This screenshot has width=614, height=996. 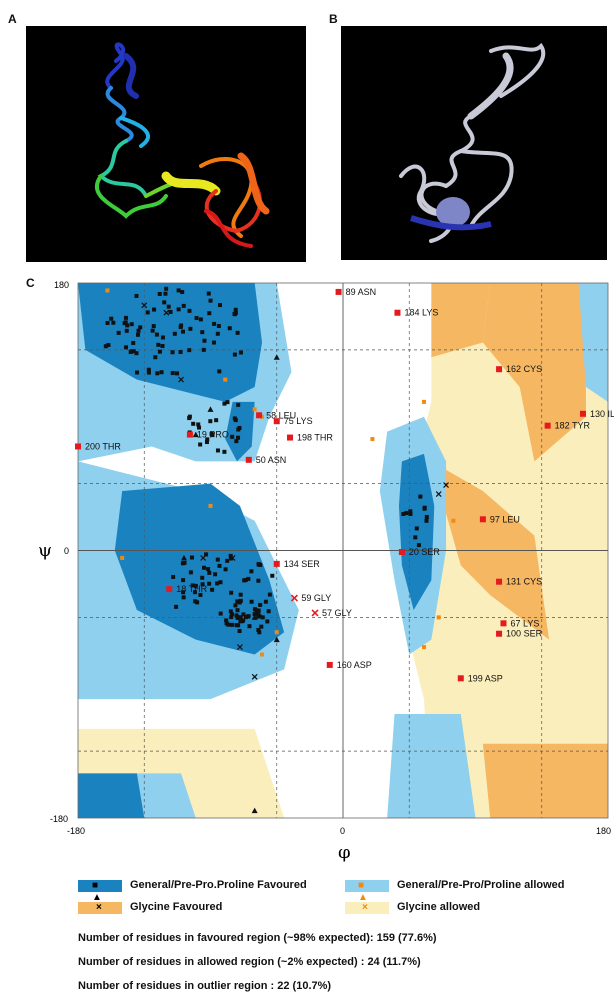 What do you see at coordinates (593, 342) in the screenshot?
I see `region-general-allowed` at bounding box center [593, 342].